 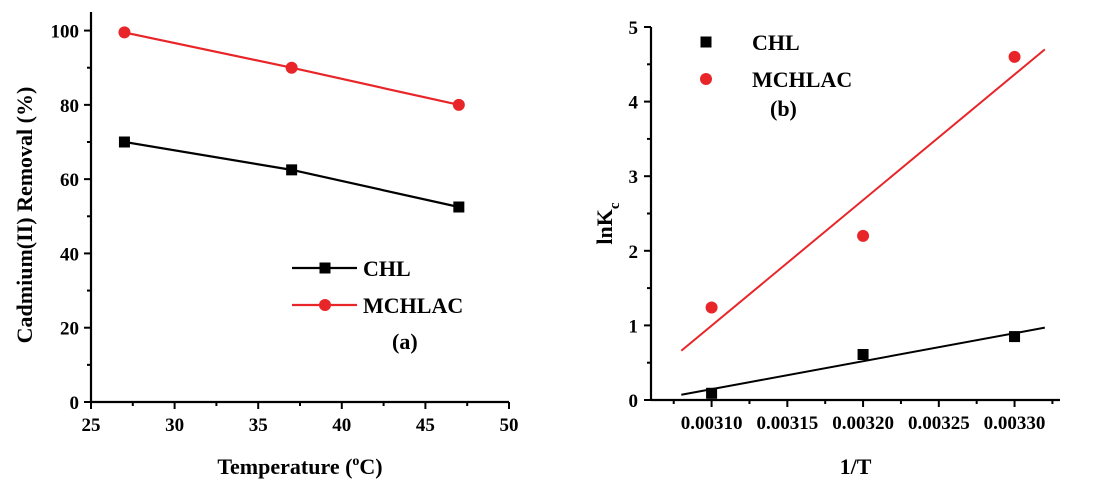 I want to click on panel-label: (b), so click(x=783, y=108).